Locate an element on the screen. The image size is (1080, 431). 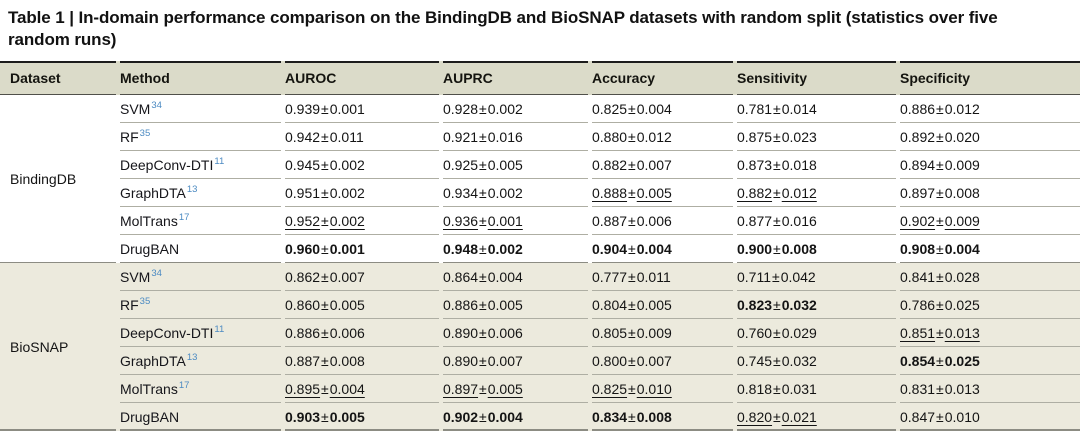
metric-cell: 0.841±0.028 is located at coordinates (990, 277).